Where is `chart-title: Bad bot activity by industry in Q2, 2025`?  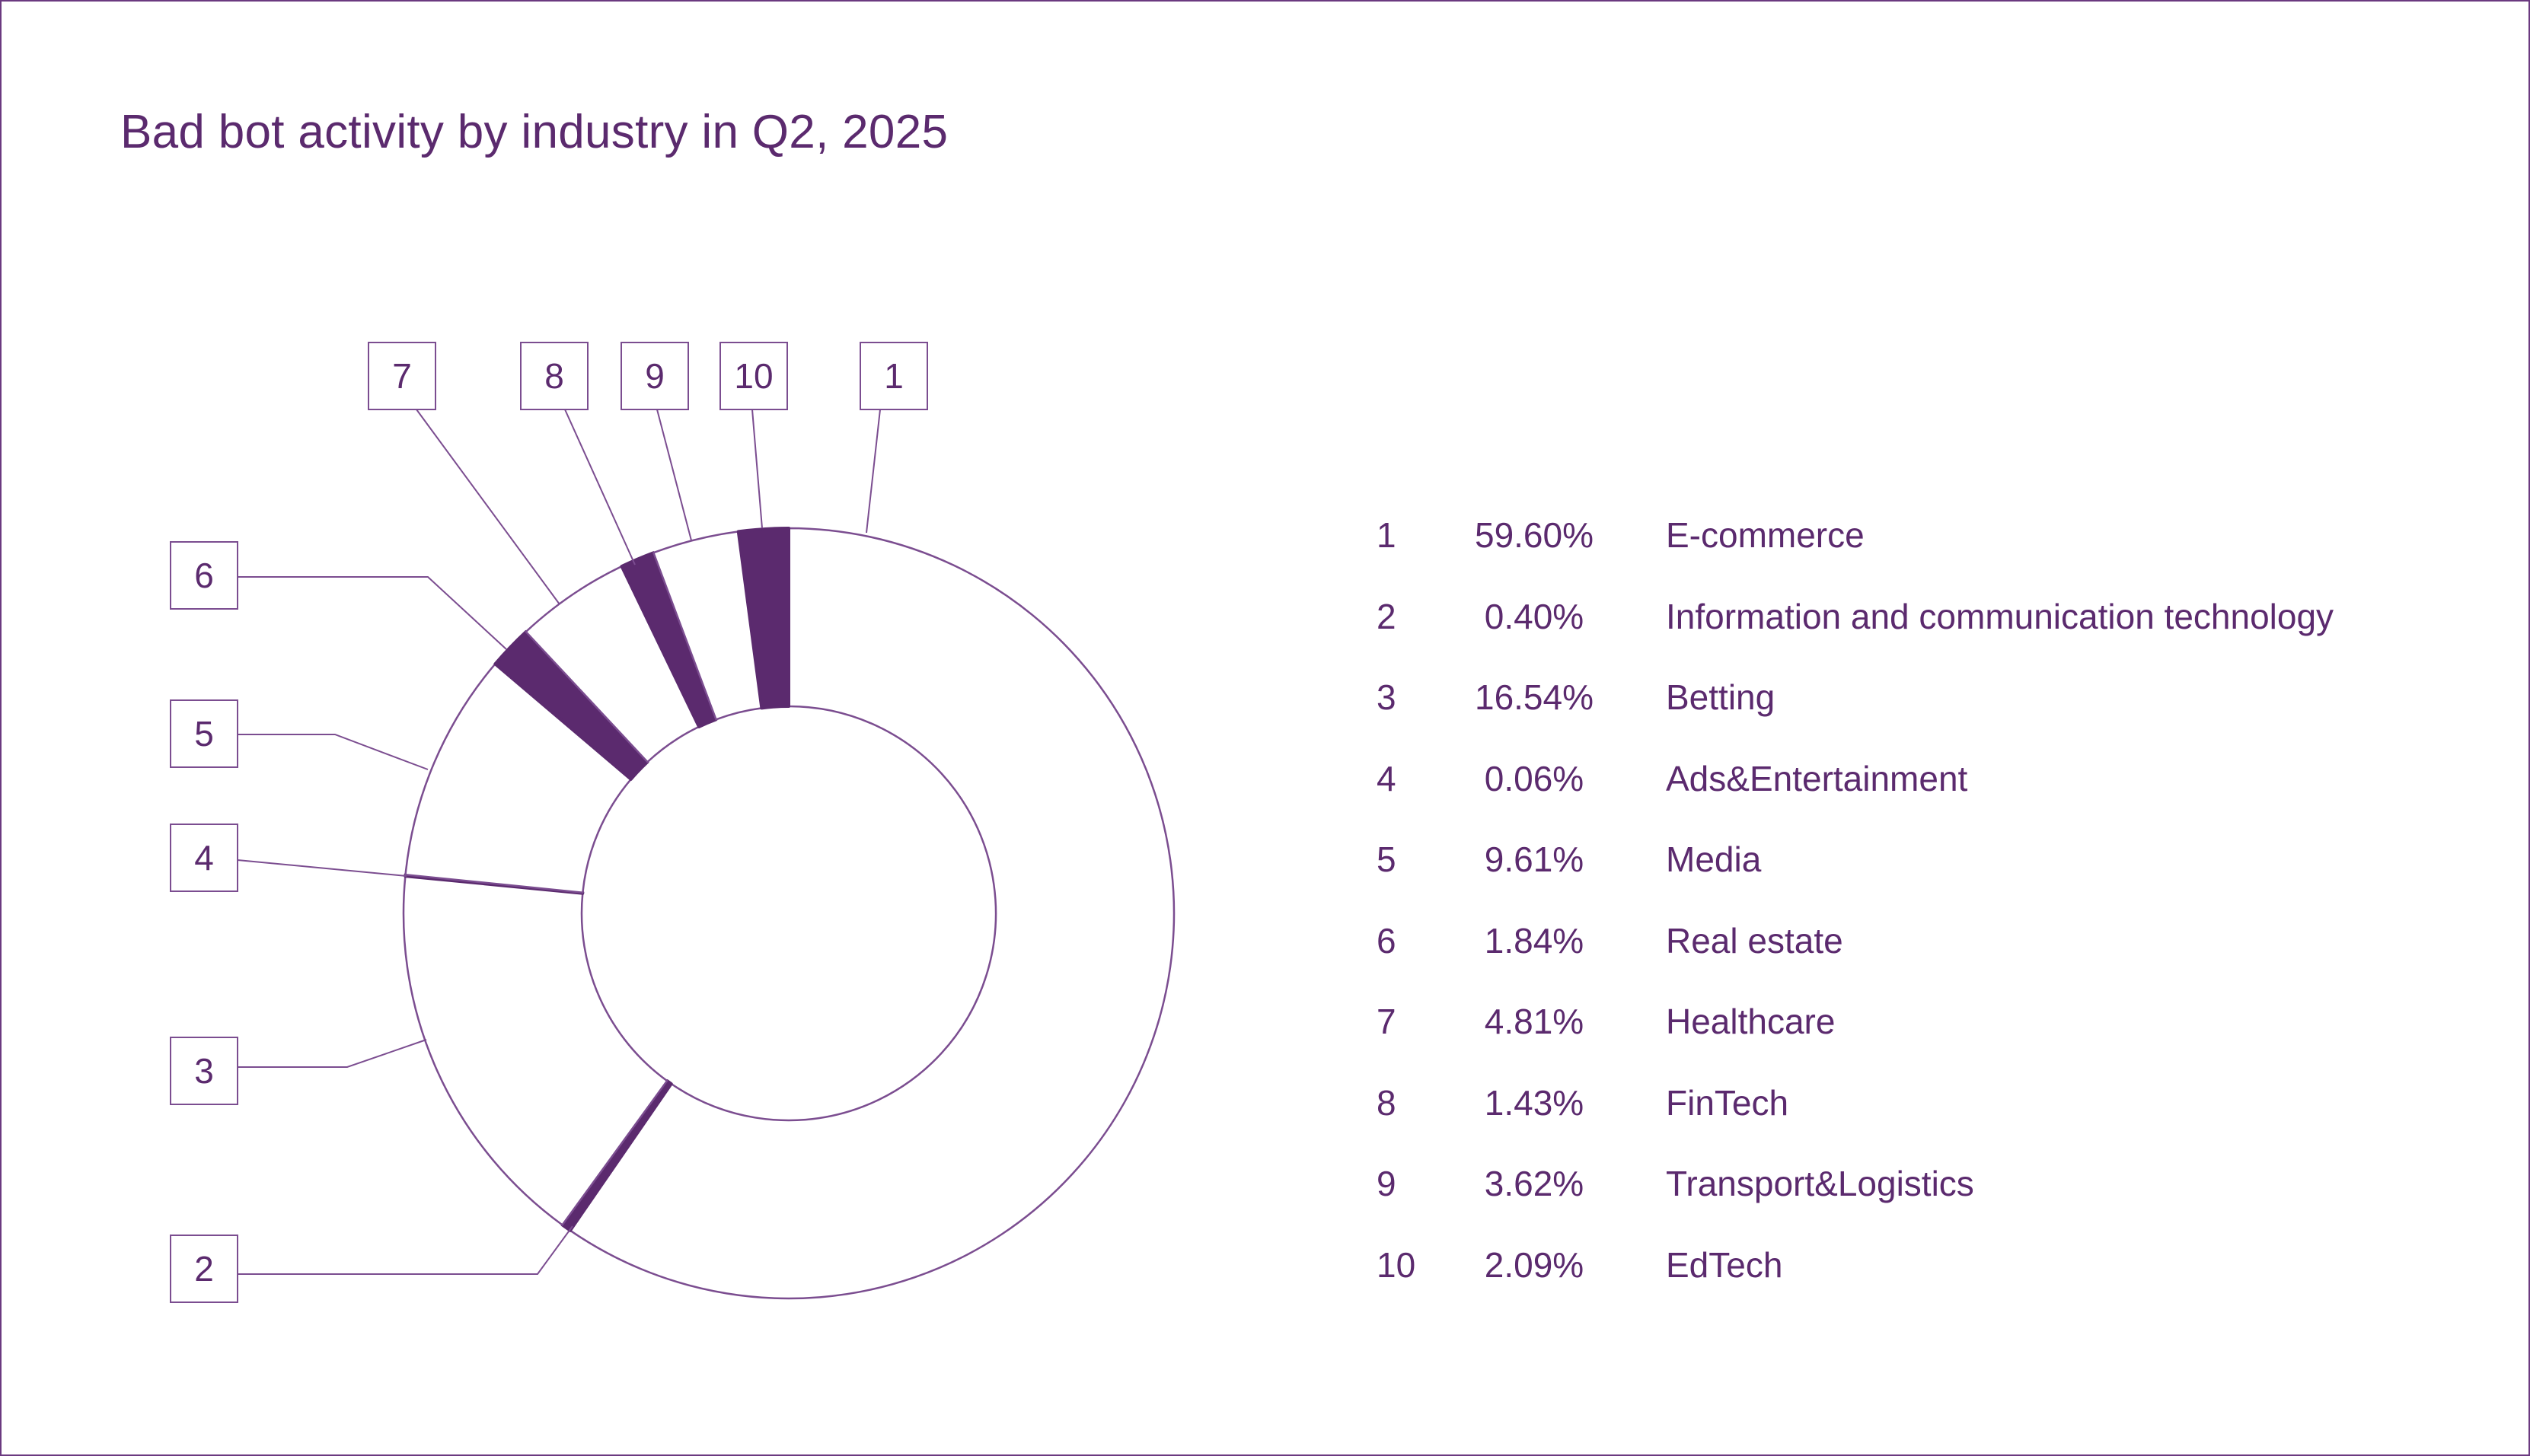
chart-title: Bad bot activity by industry in Q2, 2025 is located at coordinates (534, 132).